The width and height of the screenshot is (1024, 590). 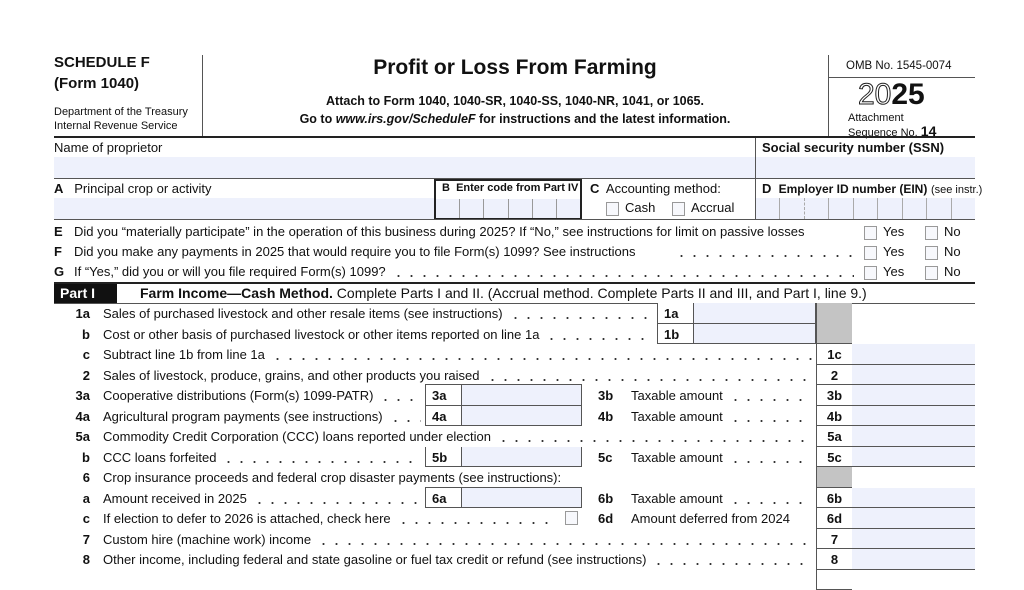 I want to click on principal-crop-input, so click(x=244, y=208).